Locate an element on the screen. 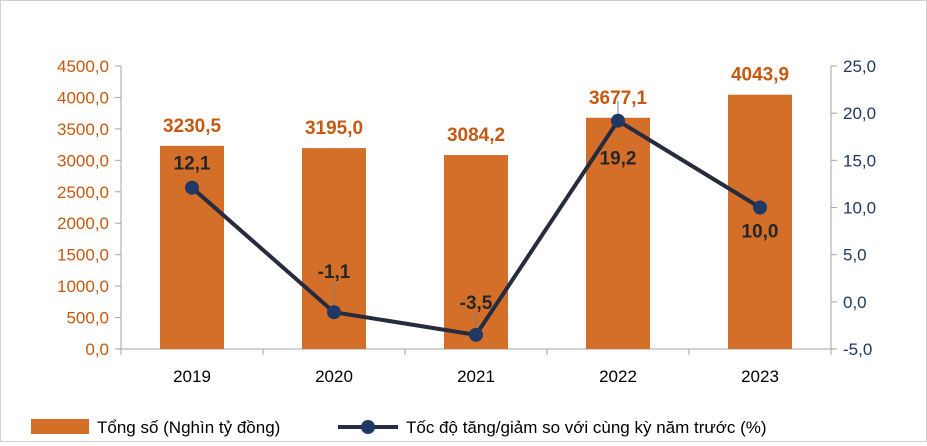 The width and height of the screenshot is (927, 446). x-tick-label: 2021 is located at coordinates (476, 376).